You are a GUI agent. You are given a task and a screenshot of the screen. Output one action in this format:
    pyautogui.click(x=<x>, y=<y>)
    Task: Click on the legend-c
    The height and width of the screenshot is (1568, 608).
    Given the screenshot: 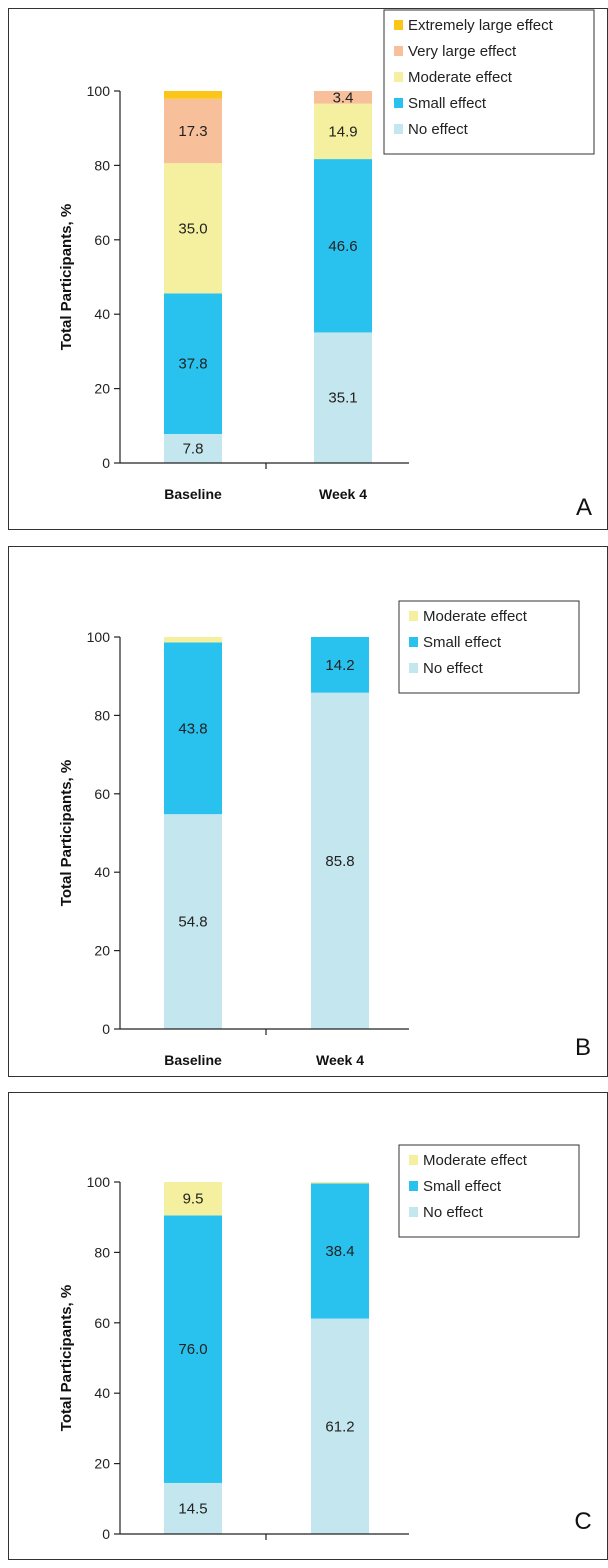 What is the action you would take?
    pyautogui.click(x=489, y=1191)
    